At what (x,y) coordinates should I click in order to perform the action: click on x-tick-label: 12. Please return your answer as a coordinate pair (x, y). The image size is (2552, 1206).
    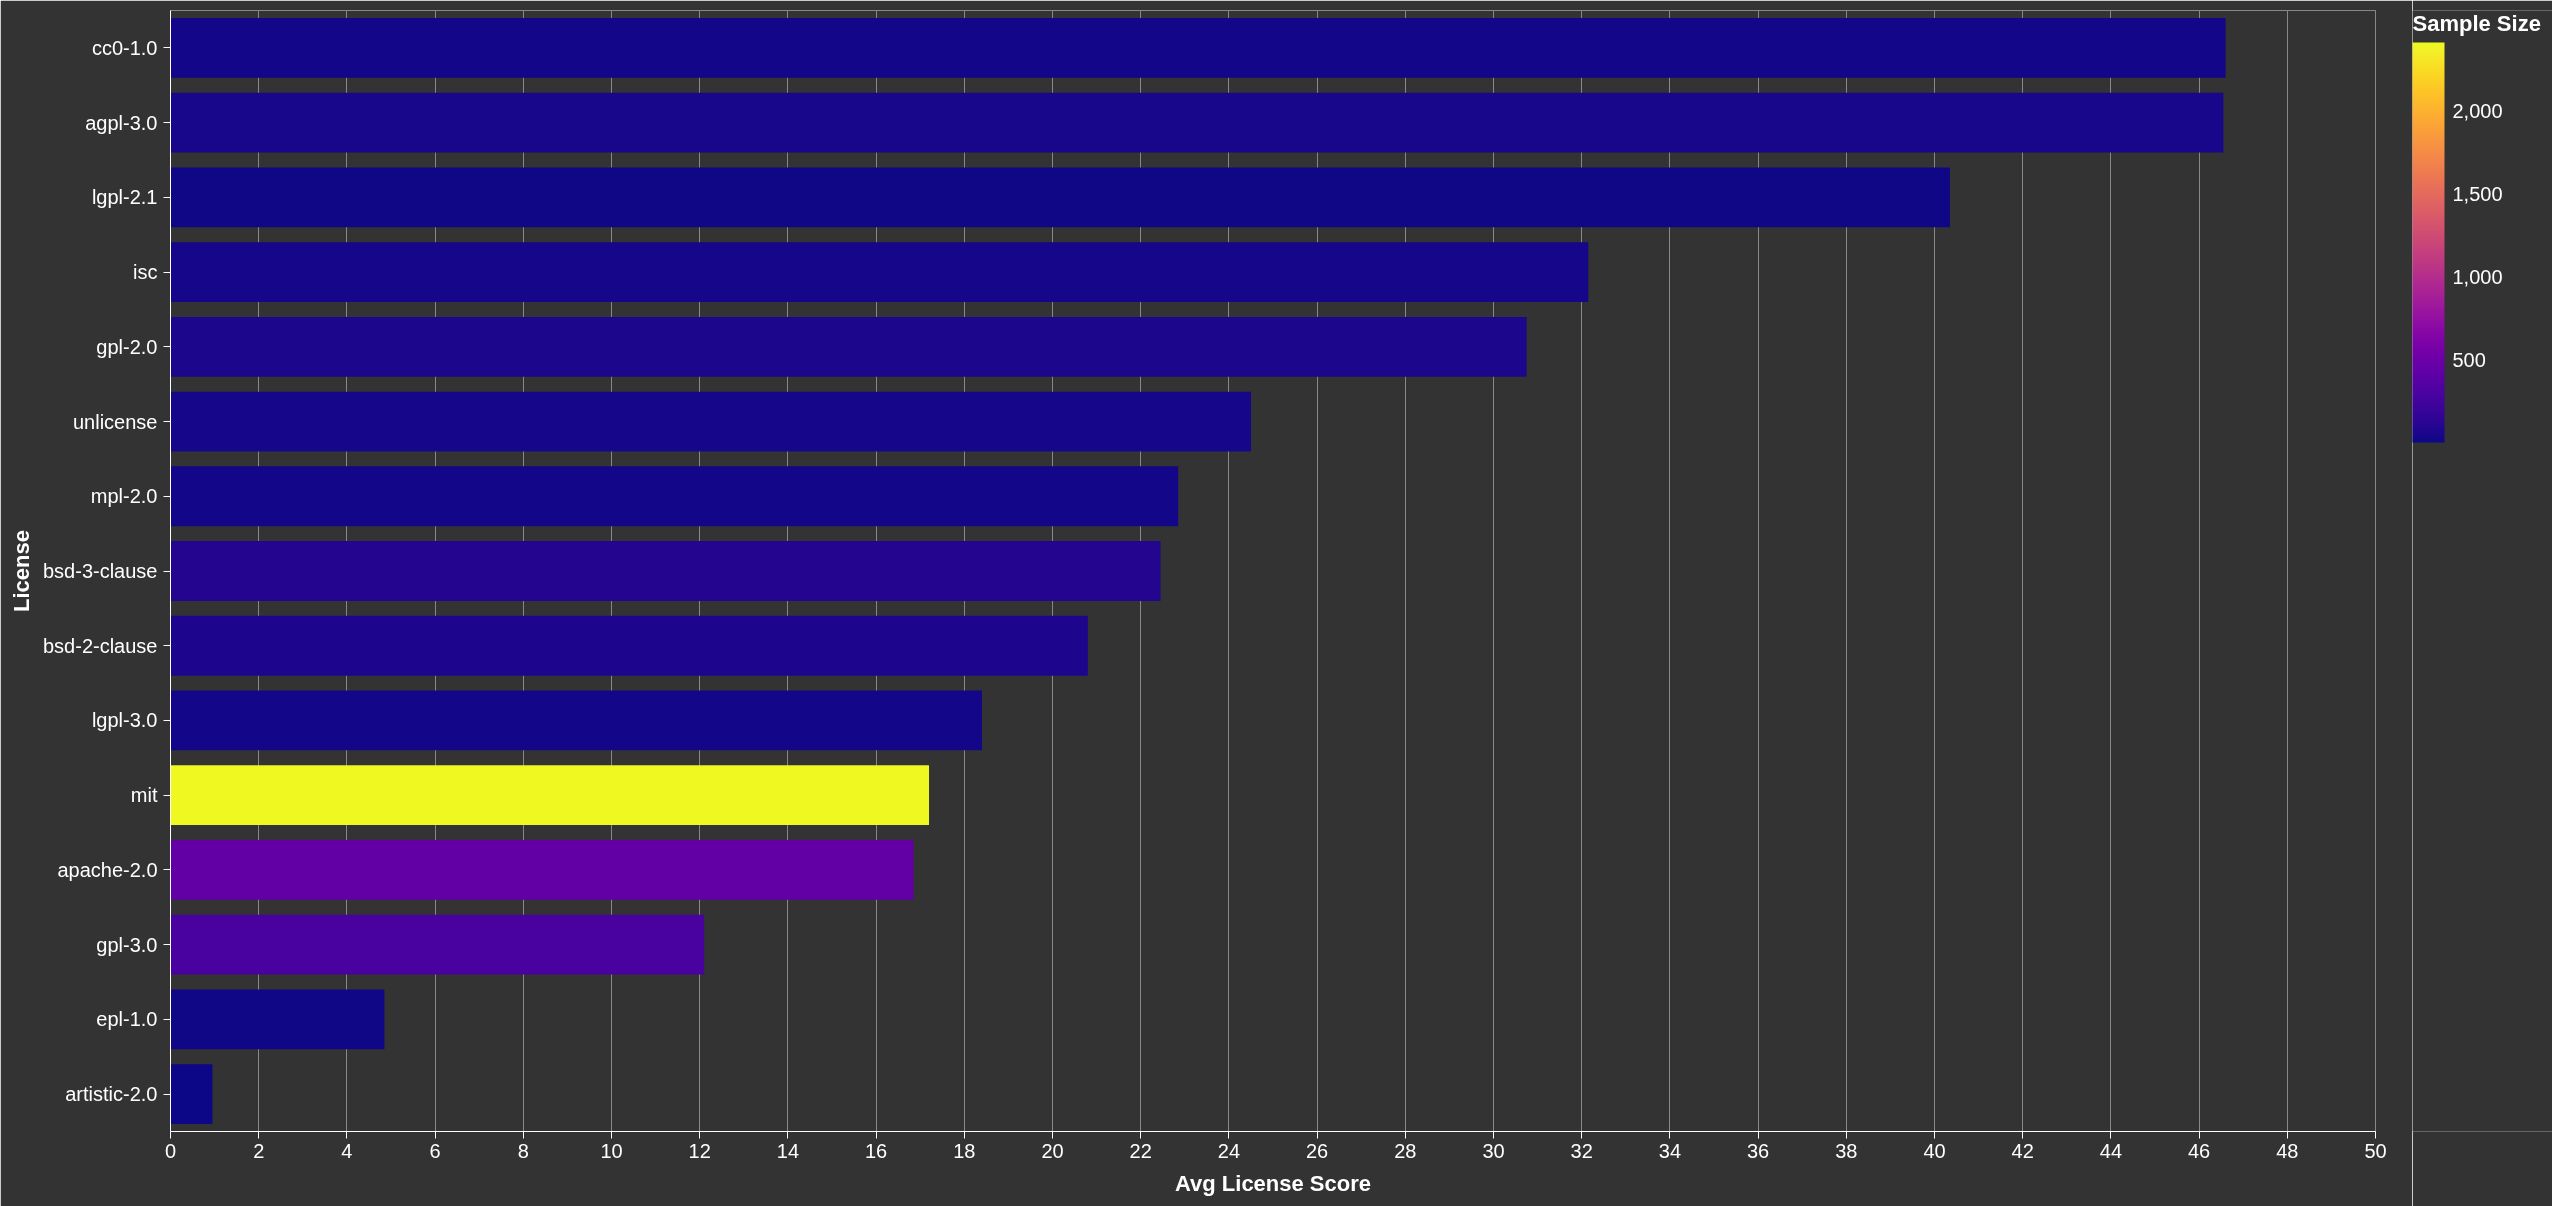
    Looking at the image, I should click on (699, 1150).